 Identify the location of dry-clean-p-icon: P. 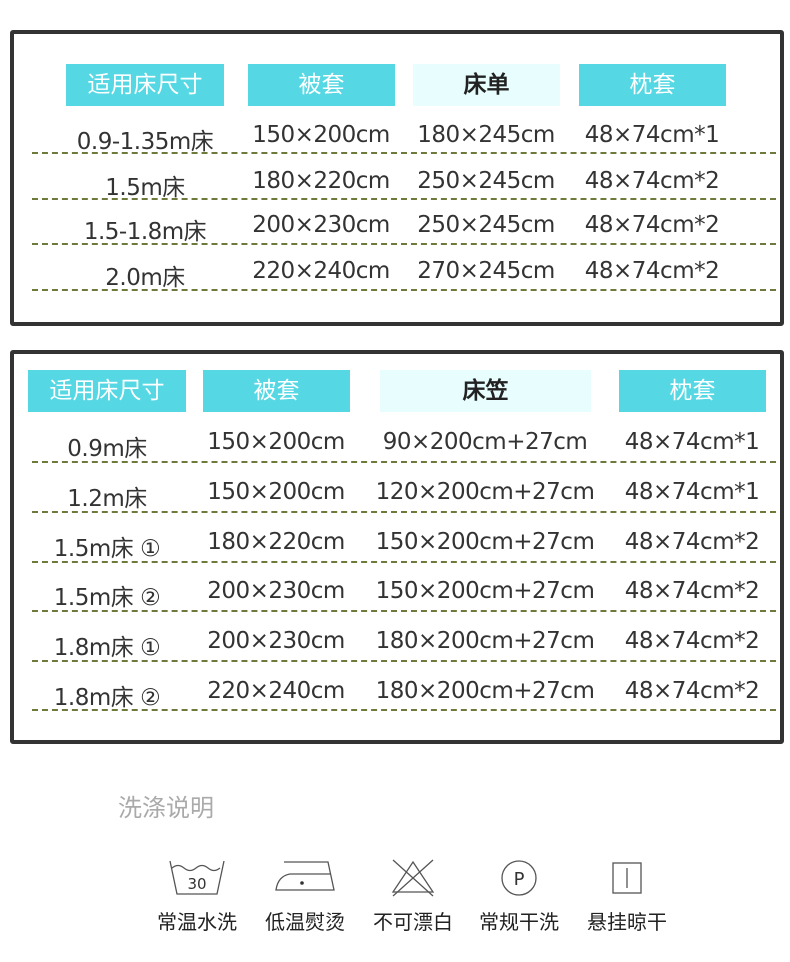
(519, 878).